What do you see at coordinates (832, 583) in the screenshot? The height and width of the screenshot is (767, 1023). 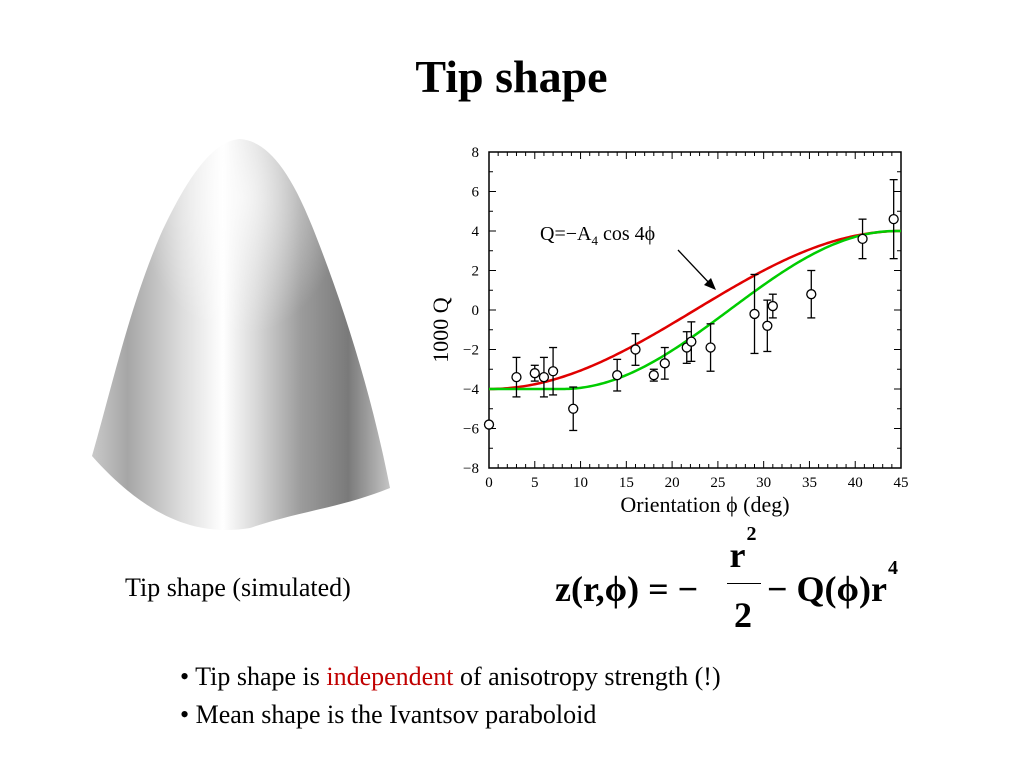 I see `formula-rhs: − Q(ϕ)r4` at bounding box center [832, 583].